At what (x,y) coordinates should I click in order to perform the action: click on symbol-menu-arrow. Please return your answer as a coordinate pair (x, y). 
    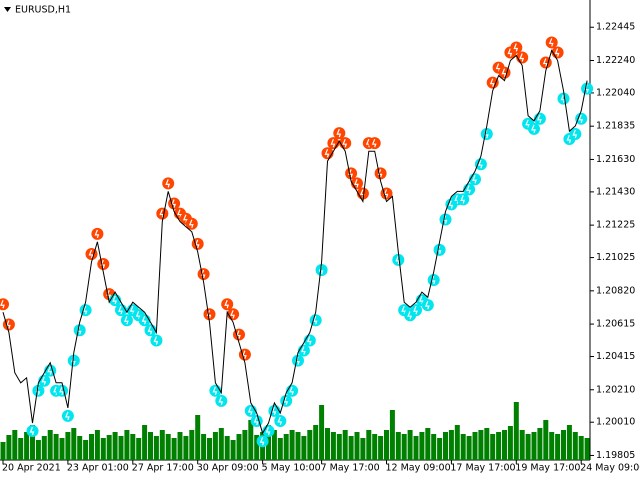
    Looking at the image, I should click on (7, 9).